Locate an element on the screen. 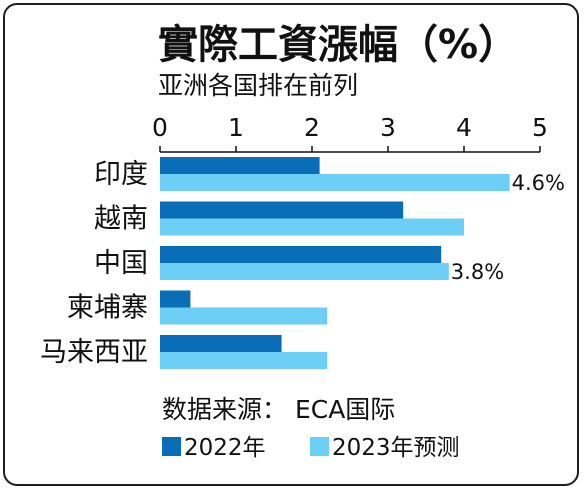  category-label-2: 中国 is located at coordinates (121, 263).